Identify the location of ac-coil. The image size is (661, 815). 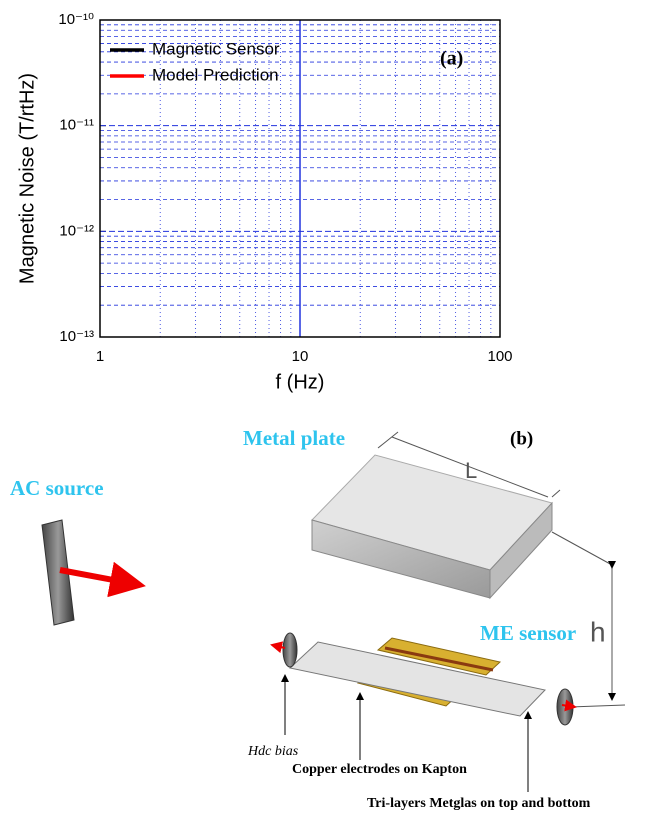
(58, 572).